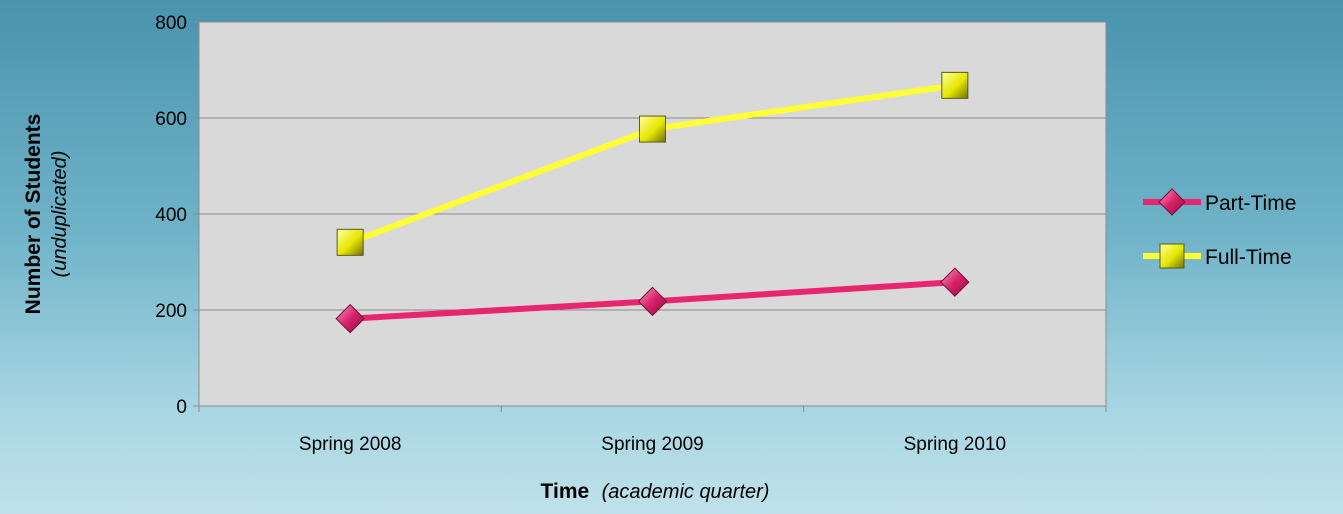 This screenshot has width=1343, height=514. What do you see at coordinates (350, 444) in the screenshot?
I see `x-tick-label: Spring 2008` at bounding box center [350, 444].